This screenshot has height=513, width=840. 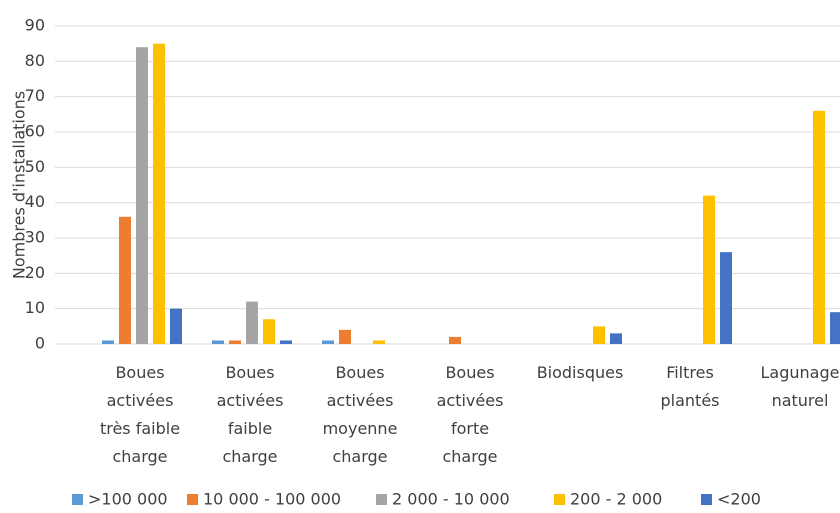 I want to click on y-tick-label: 60, so click(x=35, y=131).